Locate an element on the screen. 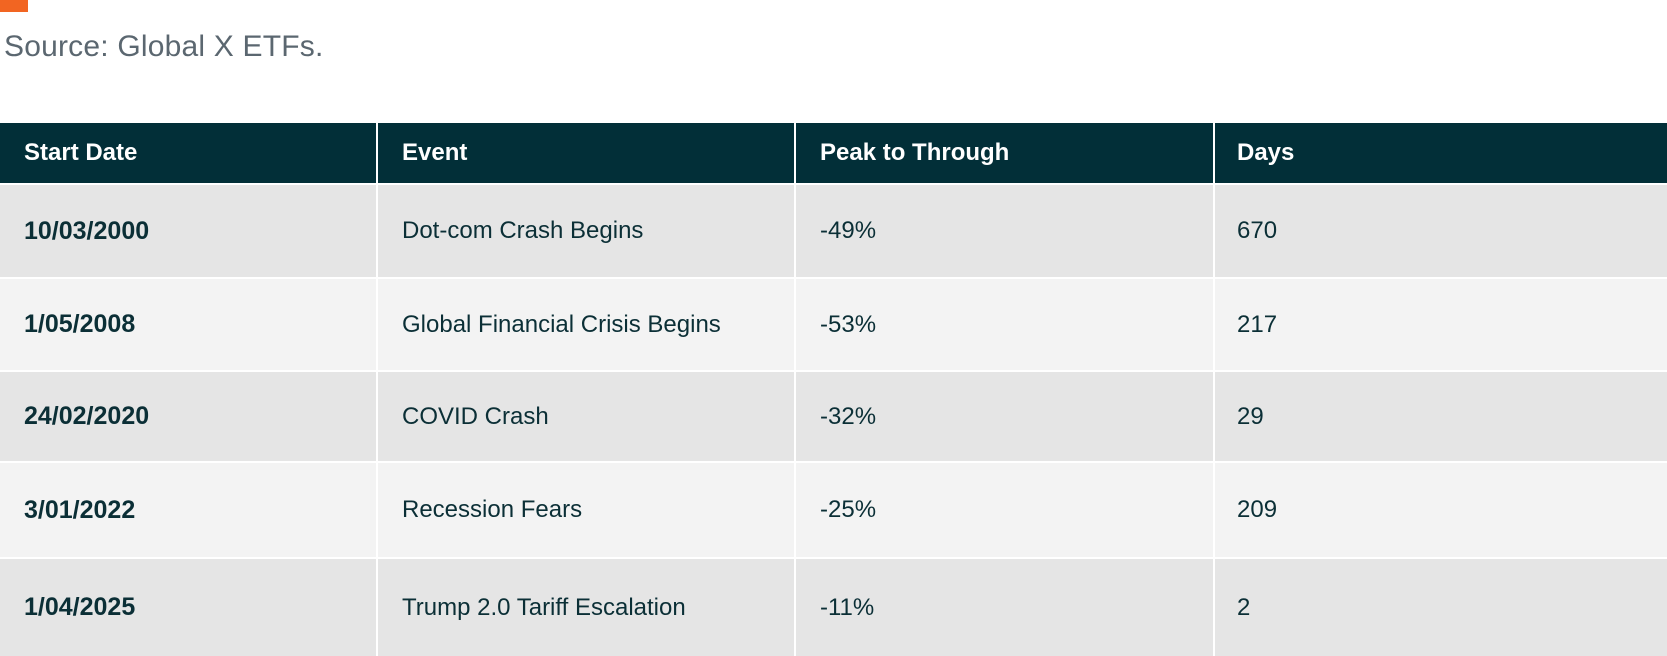  days-cell: 29 is located at coordinates (1250, 416).